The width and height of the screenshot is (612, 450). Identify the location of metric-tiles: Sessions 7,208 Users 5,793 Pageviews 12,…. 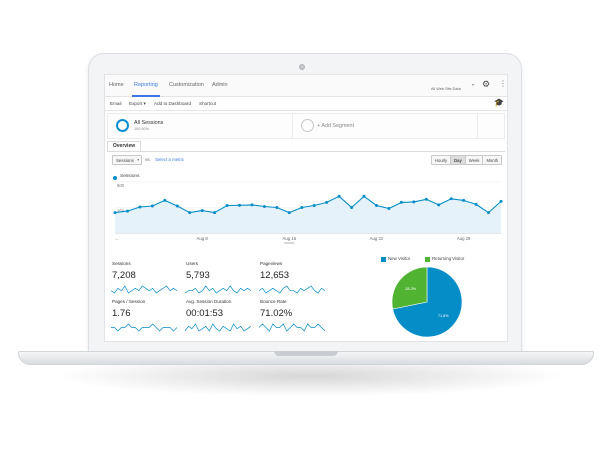
(219, 301).